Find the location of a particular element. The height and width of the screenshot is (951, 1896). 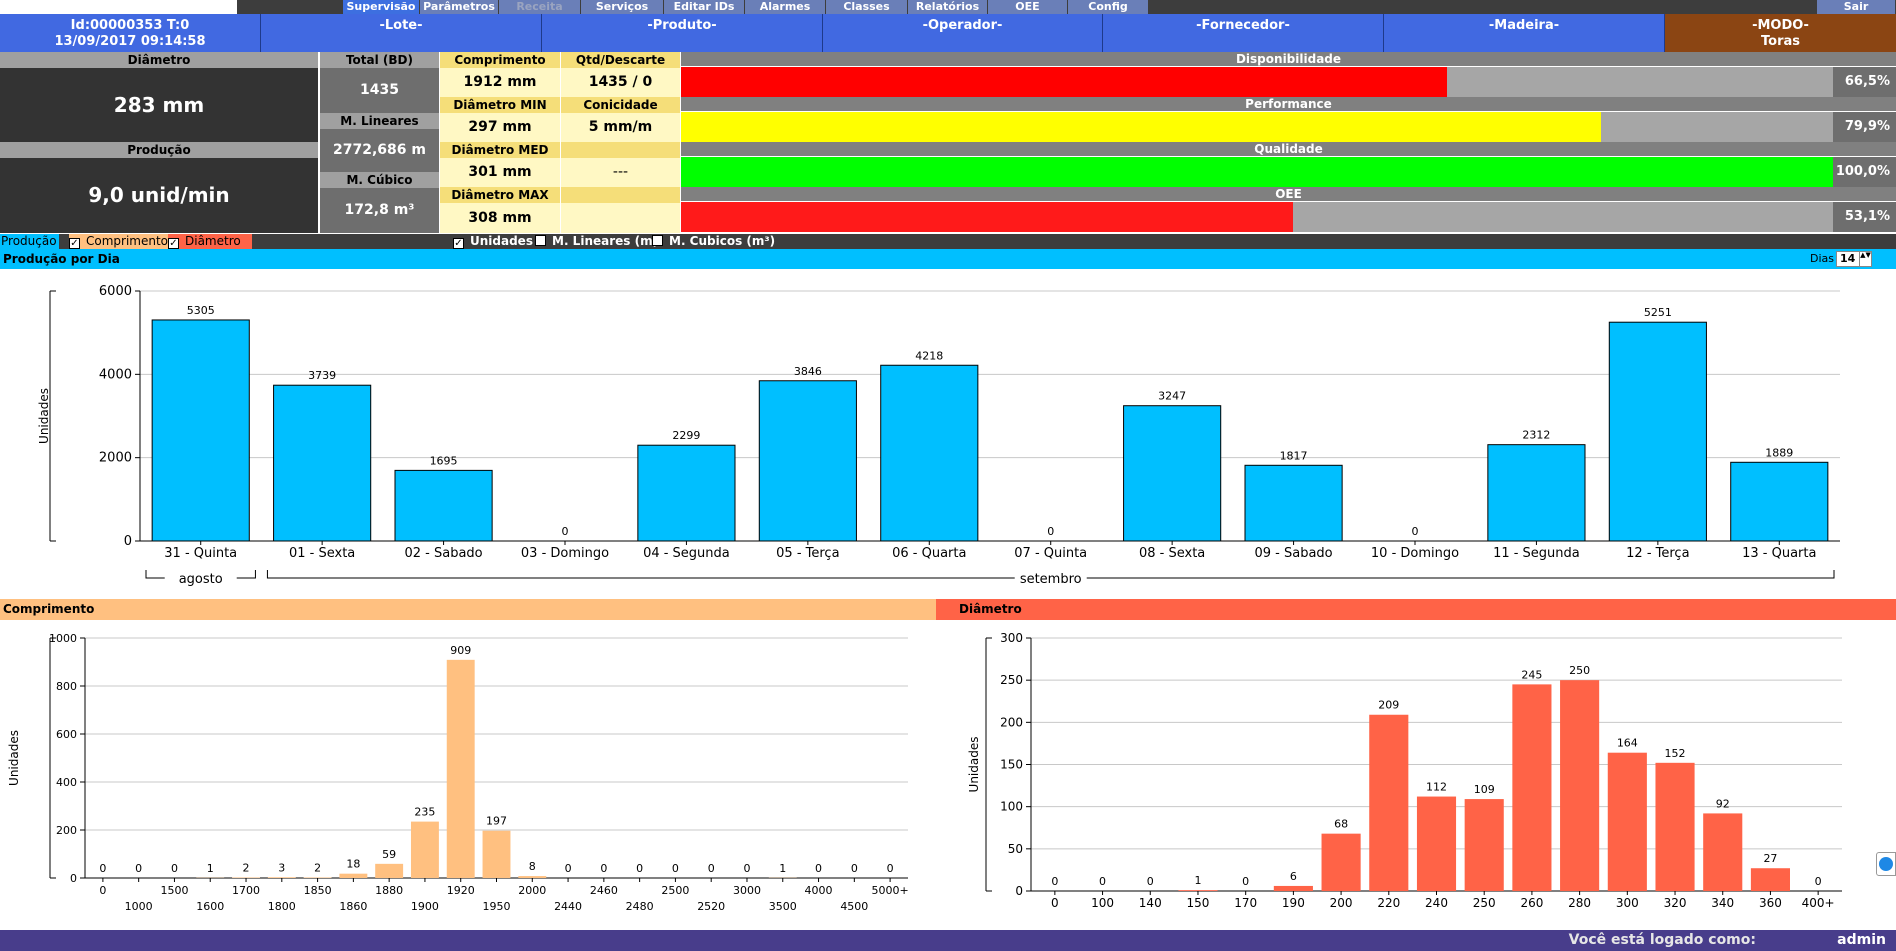

x-tick-label: 260 is located at coordinates (1531, 903).